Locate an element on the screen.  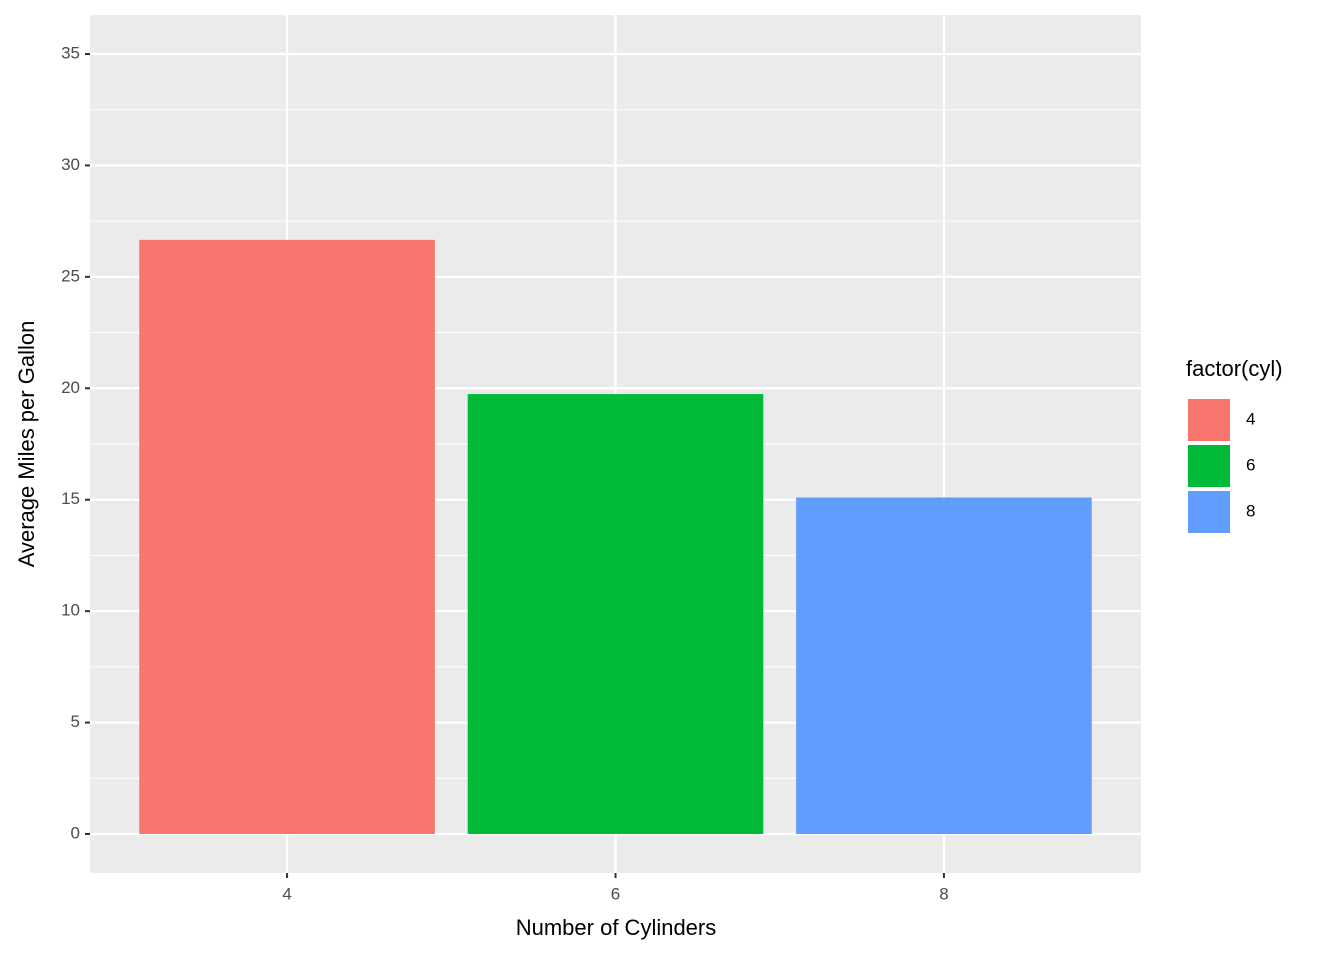
y-tick-label: 5 is located at coordinates (75, 721).